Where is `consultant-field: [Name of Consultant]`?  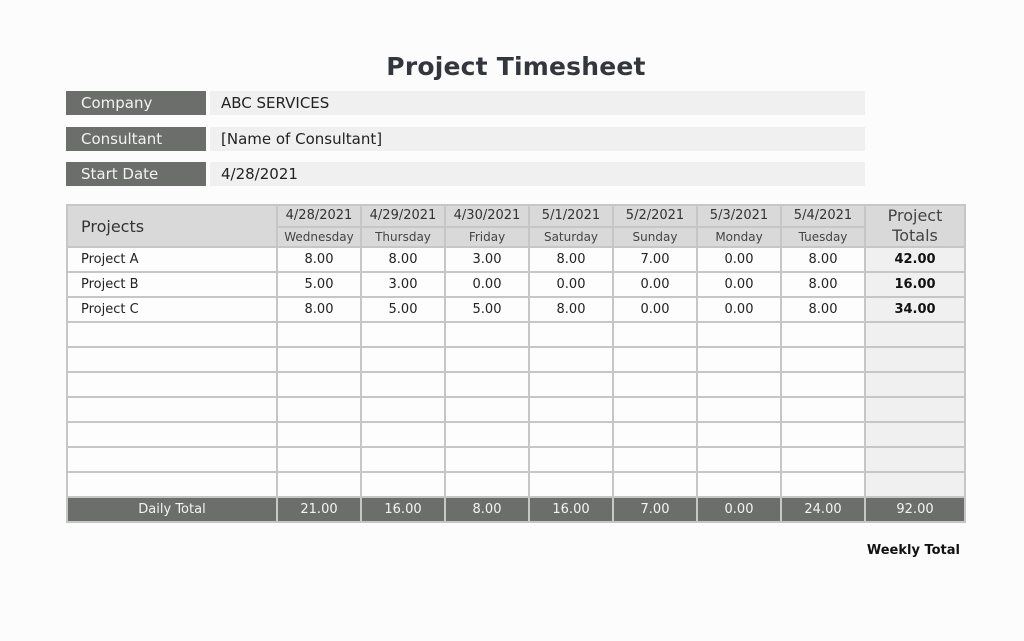 consultant-field: [Name of Consultant] is located at coordinates (537, 139).